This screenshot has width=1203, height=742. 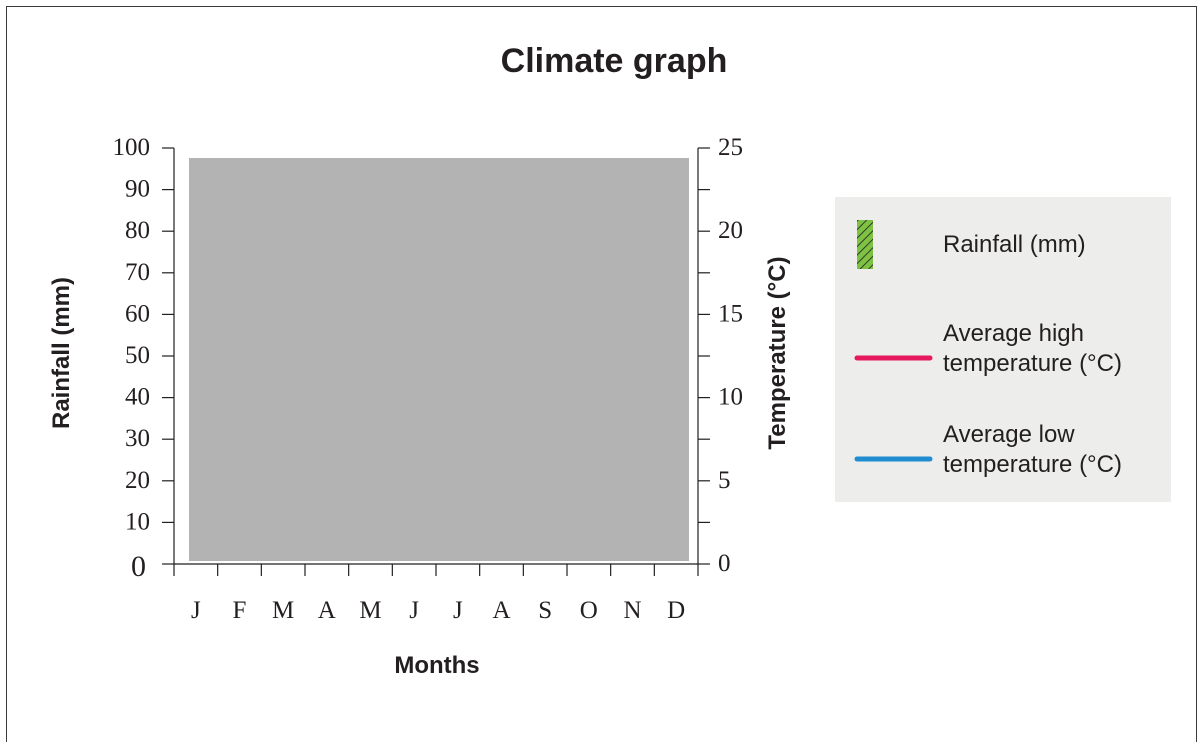 I want to click on y2-axis-title: Temperature (°C), so click(x=777, y=352).